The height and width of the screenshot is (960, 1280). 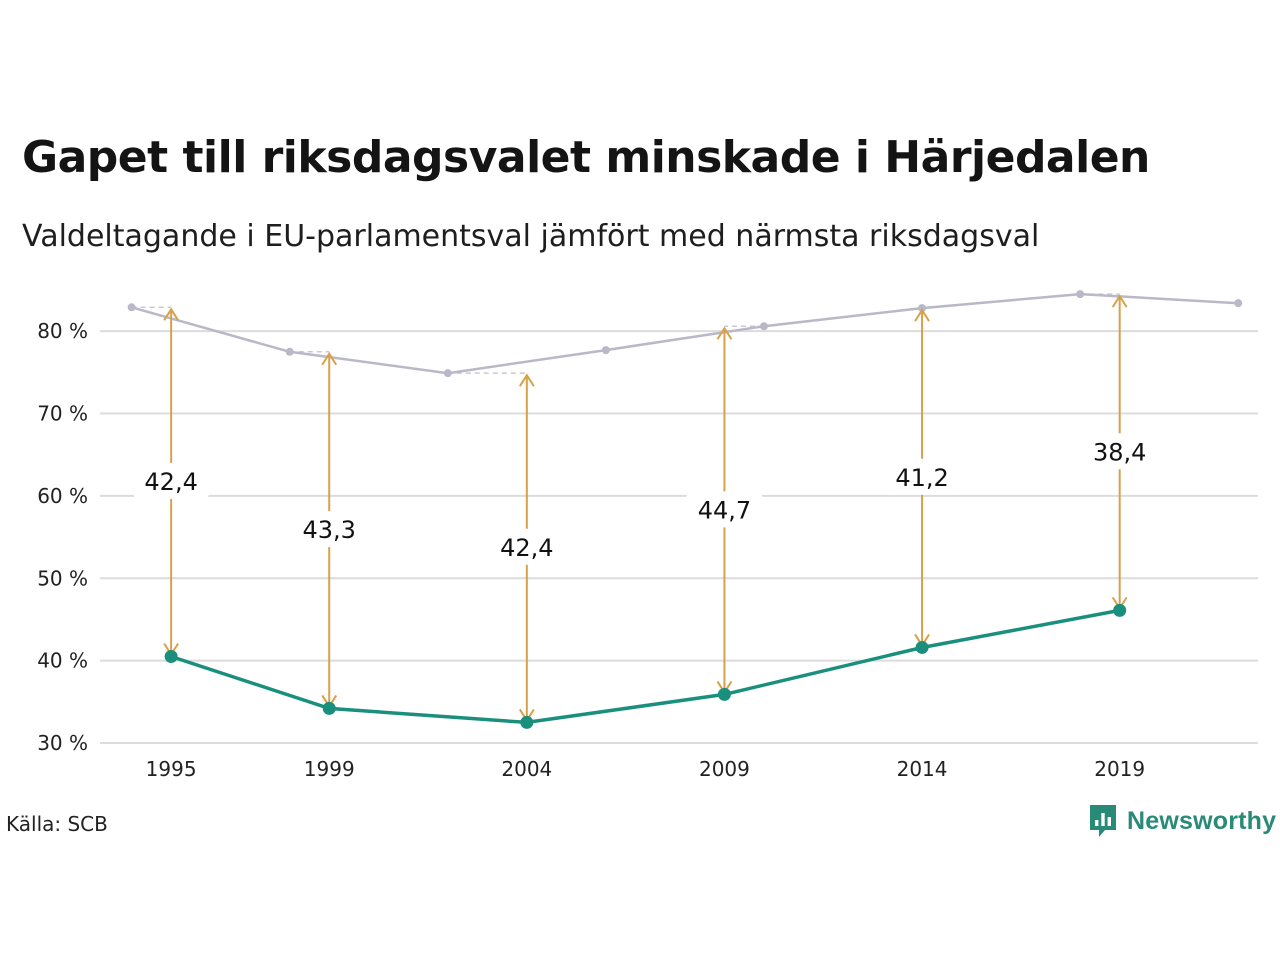 I want to click on gap-label: 38,4, so click(x=1119, y=452).